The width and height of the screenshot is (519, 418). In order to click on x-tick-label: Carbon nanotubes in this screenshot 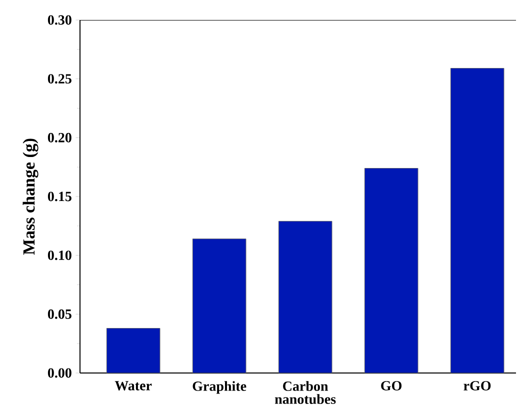, I will do `click(305, 392)`.